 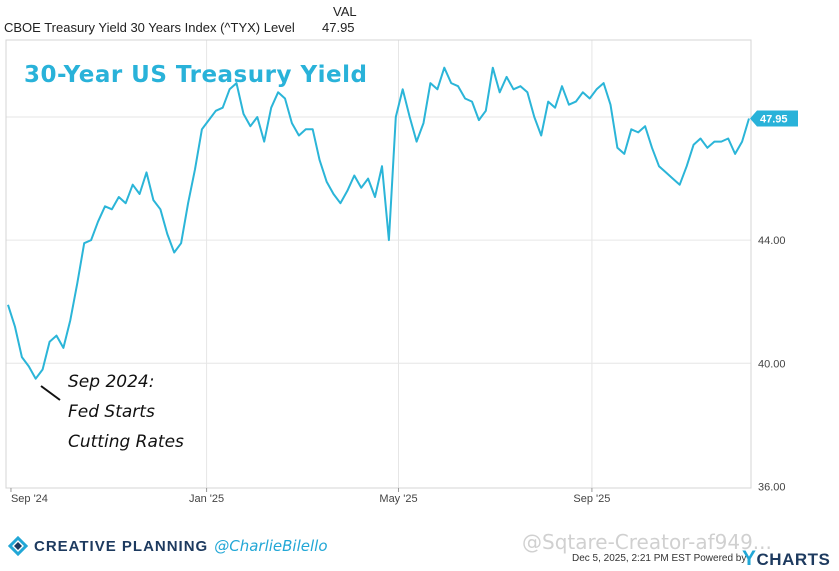 I want to click on chart-title: 30-Year US Treasury Yield, so click(x=195, y=75).